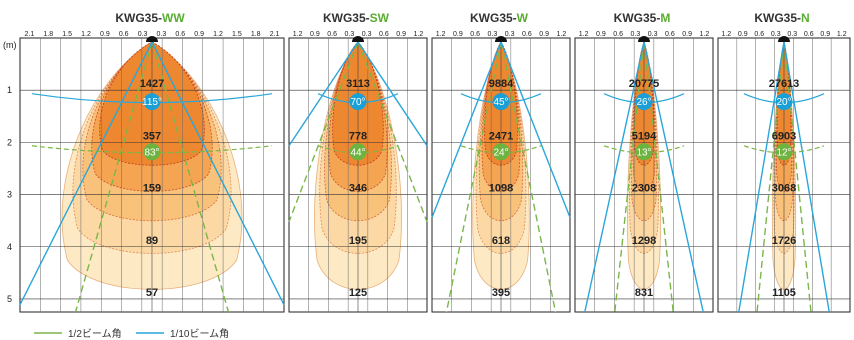 The image size is (854, 340). I want to click on distance-label: 5, so click(9, 299).